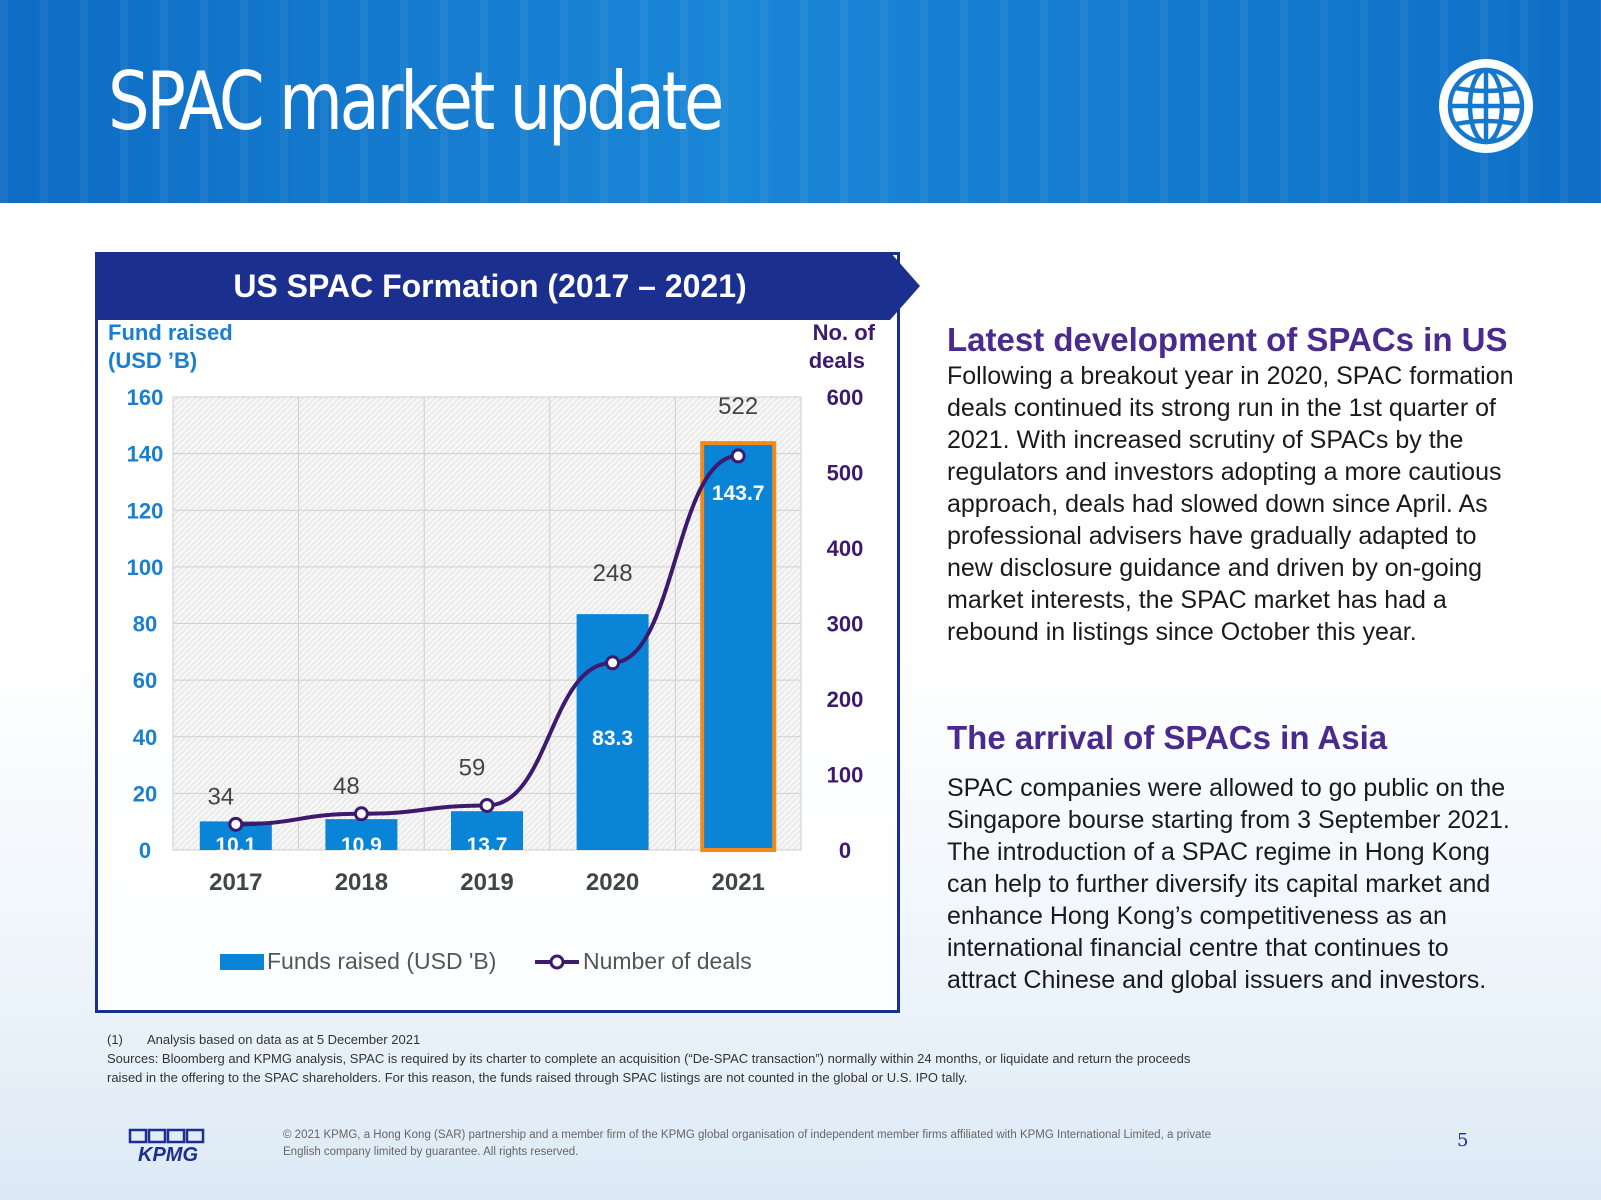  I want to click on page-number: 5, so click(1463, 1140).